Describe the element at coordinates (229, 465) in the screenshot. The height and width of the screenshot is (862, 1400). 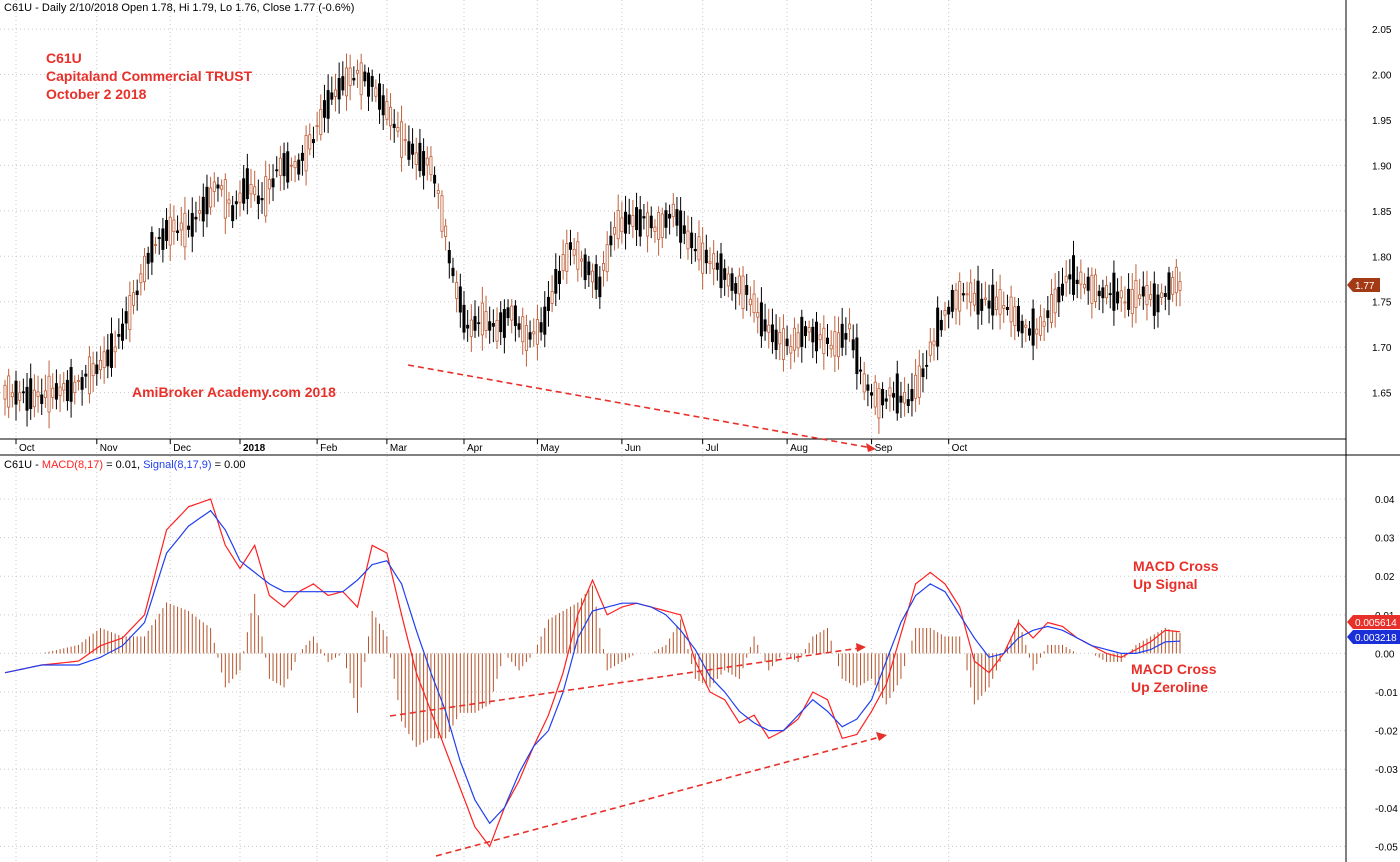
I see `macd-header-signal-value: = 0.00` at that location.